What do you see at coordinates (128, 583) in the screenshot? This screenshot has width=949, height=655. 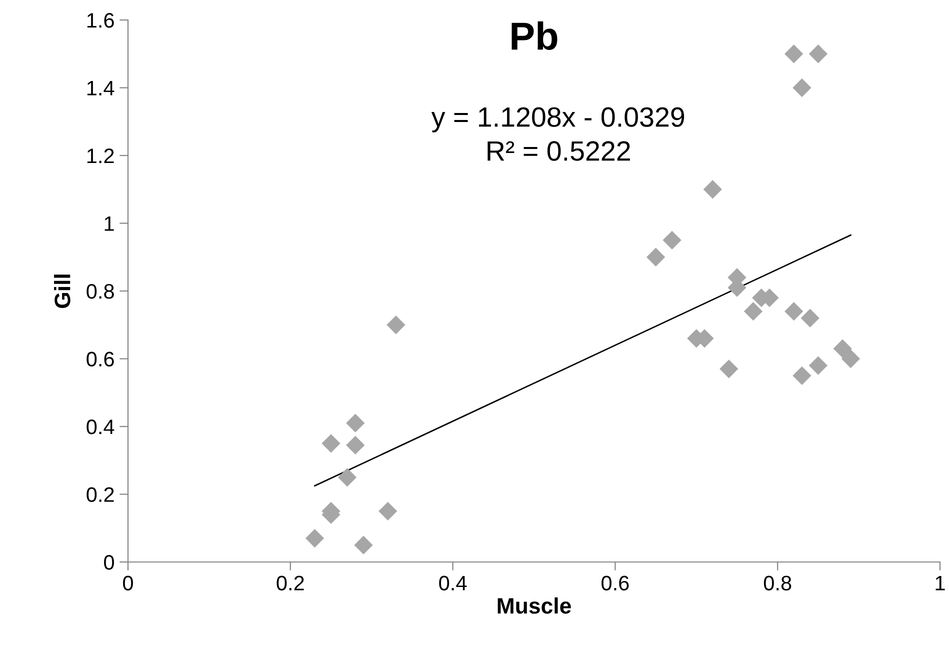 I see `x-tick-label: 0` at bounding box center [128, 583].